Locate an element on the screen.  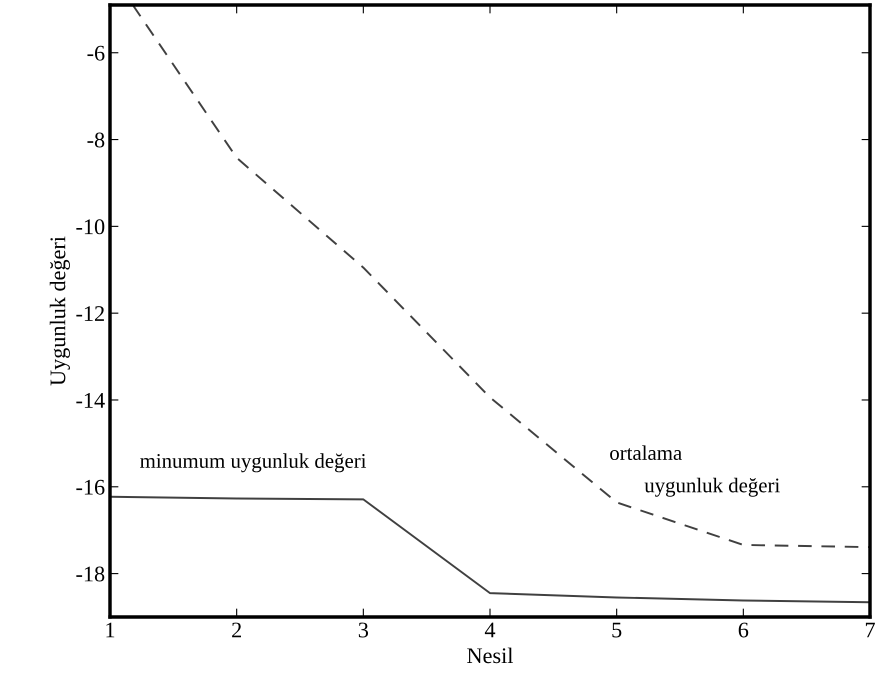
y-tick-label: -6 is located at coordinates (95, 53).